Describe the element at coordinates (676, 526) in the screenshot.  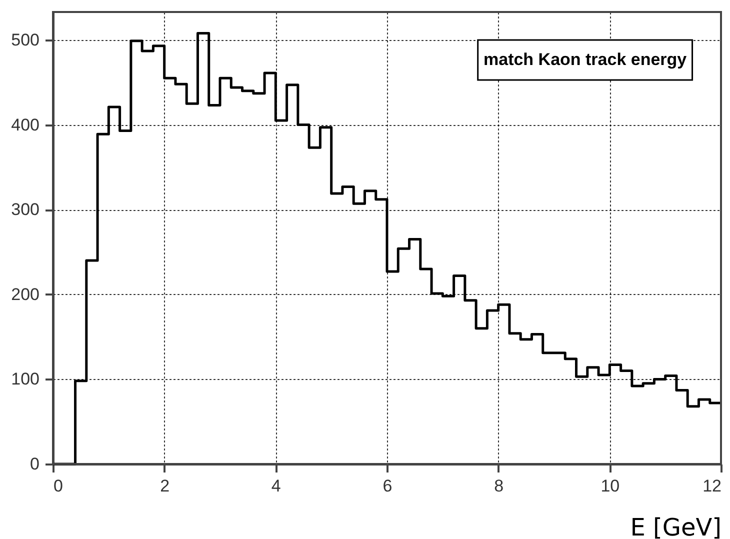
I see `x-axis-title: E [GeV]` at that location.